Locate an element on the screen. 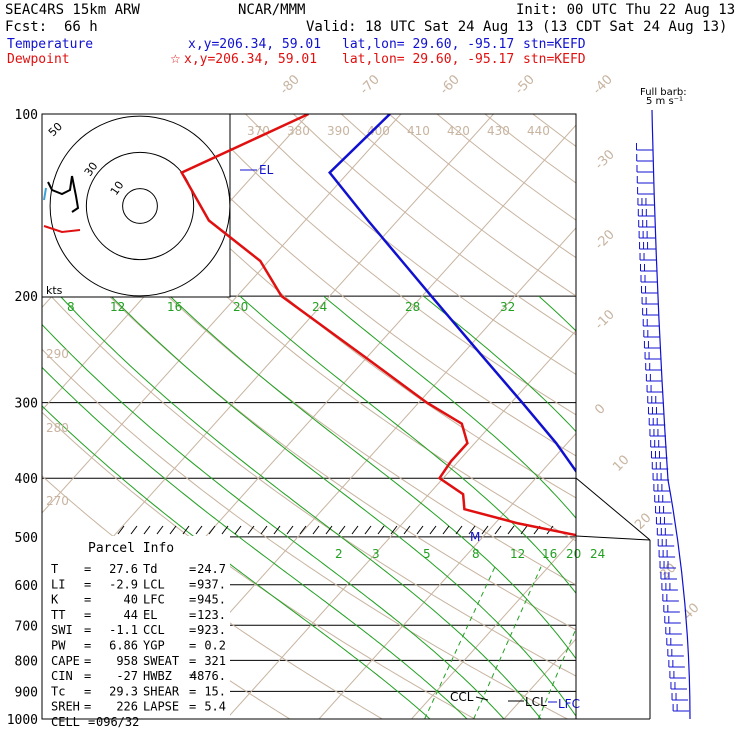 The image size is (740, 740). el-label: EL is located at coordinates (266, 170).